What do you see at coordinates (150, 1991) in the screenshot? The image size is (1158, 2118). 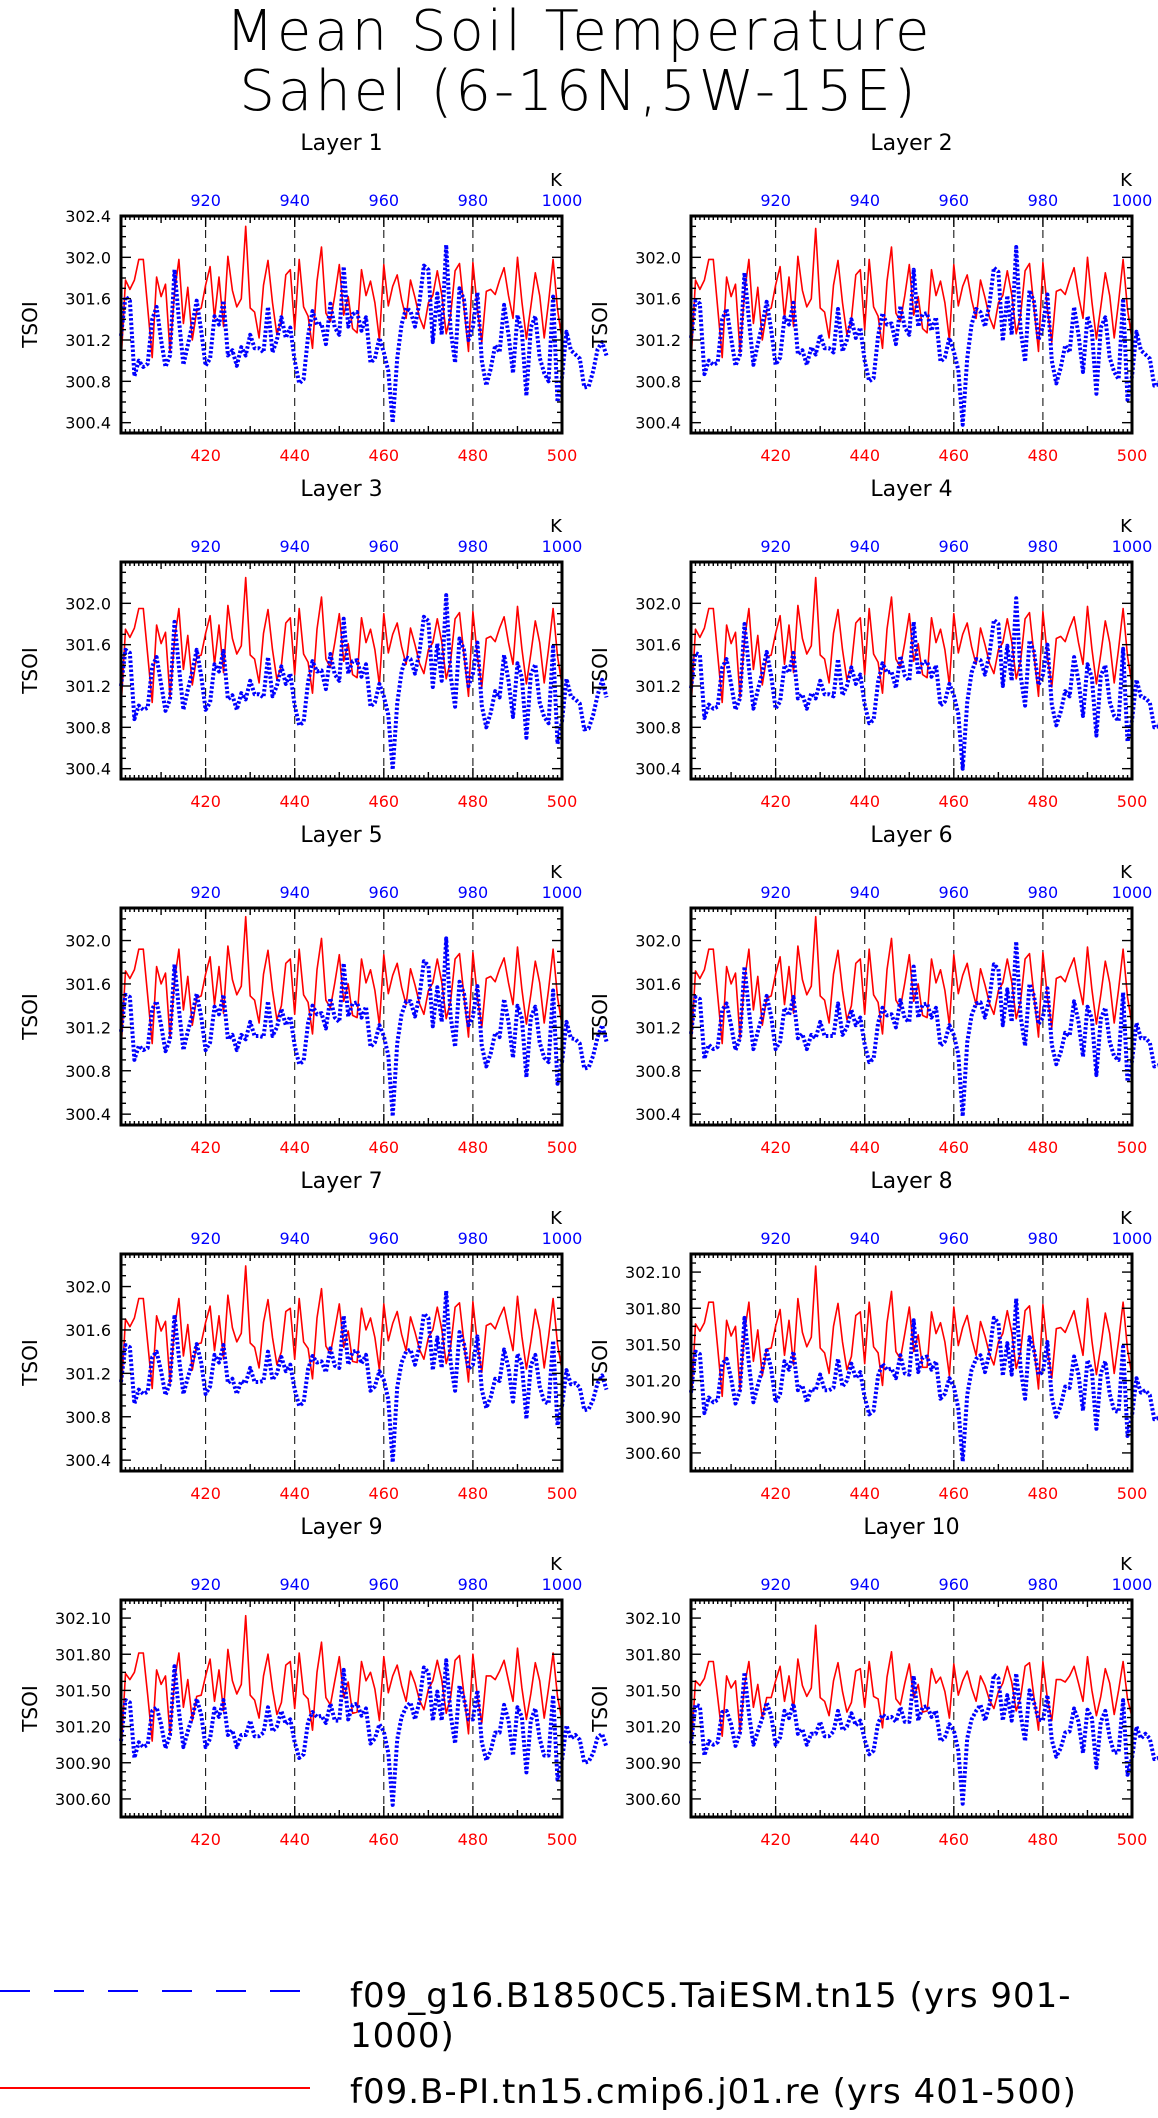 I see `legend-line-dashed` at bounding box center [150, 1991].